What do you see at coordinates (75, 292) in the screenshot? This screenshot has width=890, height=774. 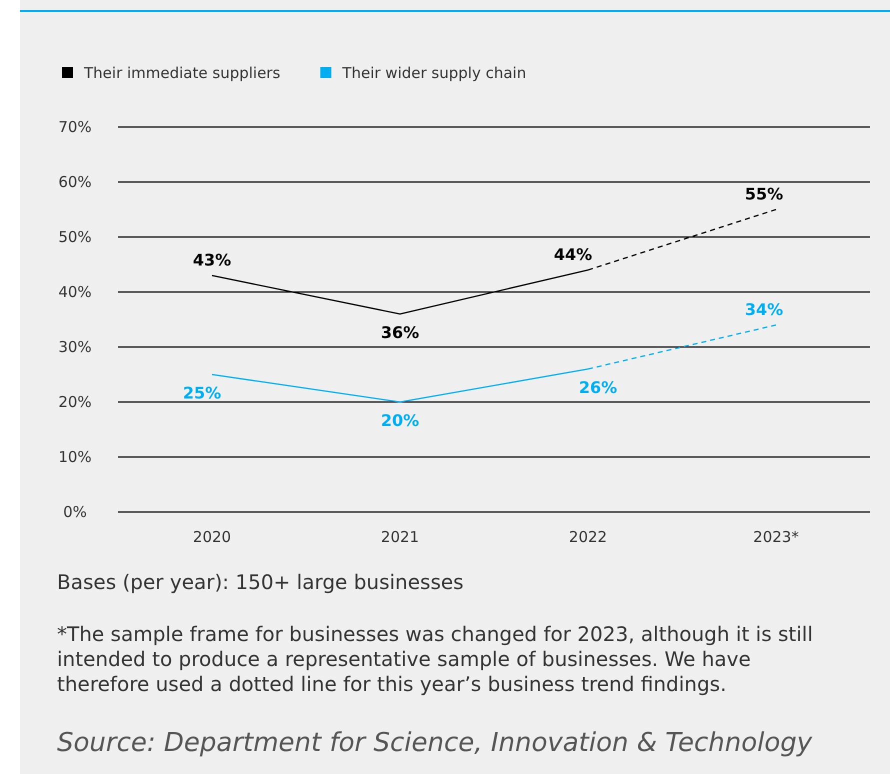 I see `y-tick-label: 40%` at bounding box center [75, 292].